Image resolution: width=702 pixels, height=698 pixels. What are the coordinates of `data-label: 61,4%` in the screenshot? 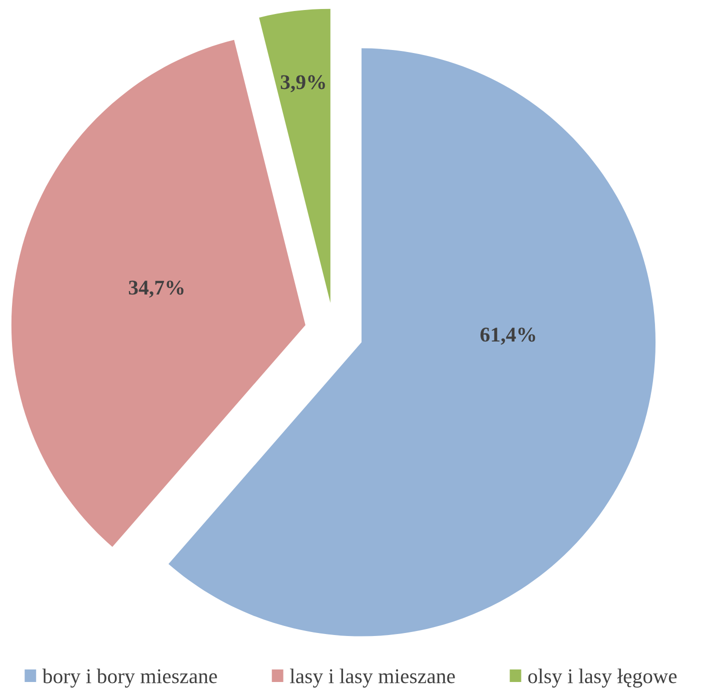 It's located at (508, 336).